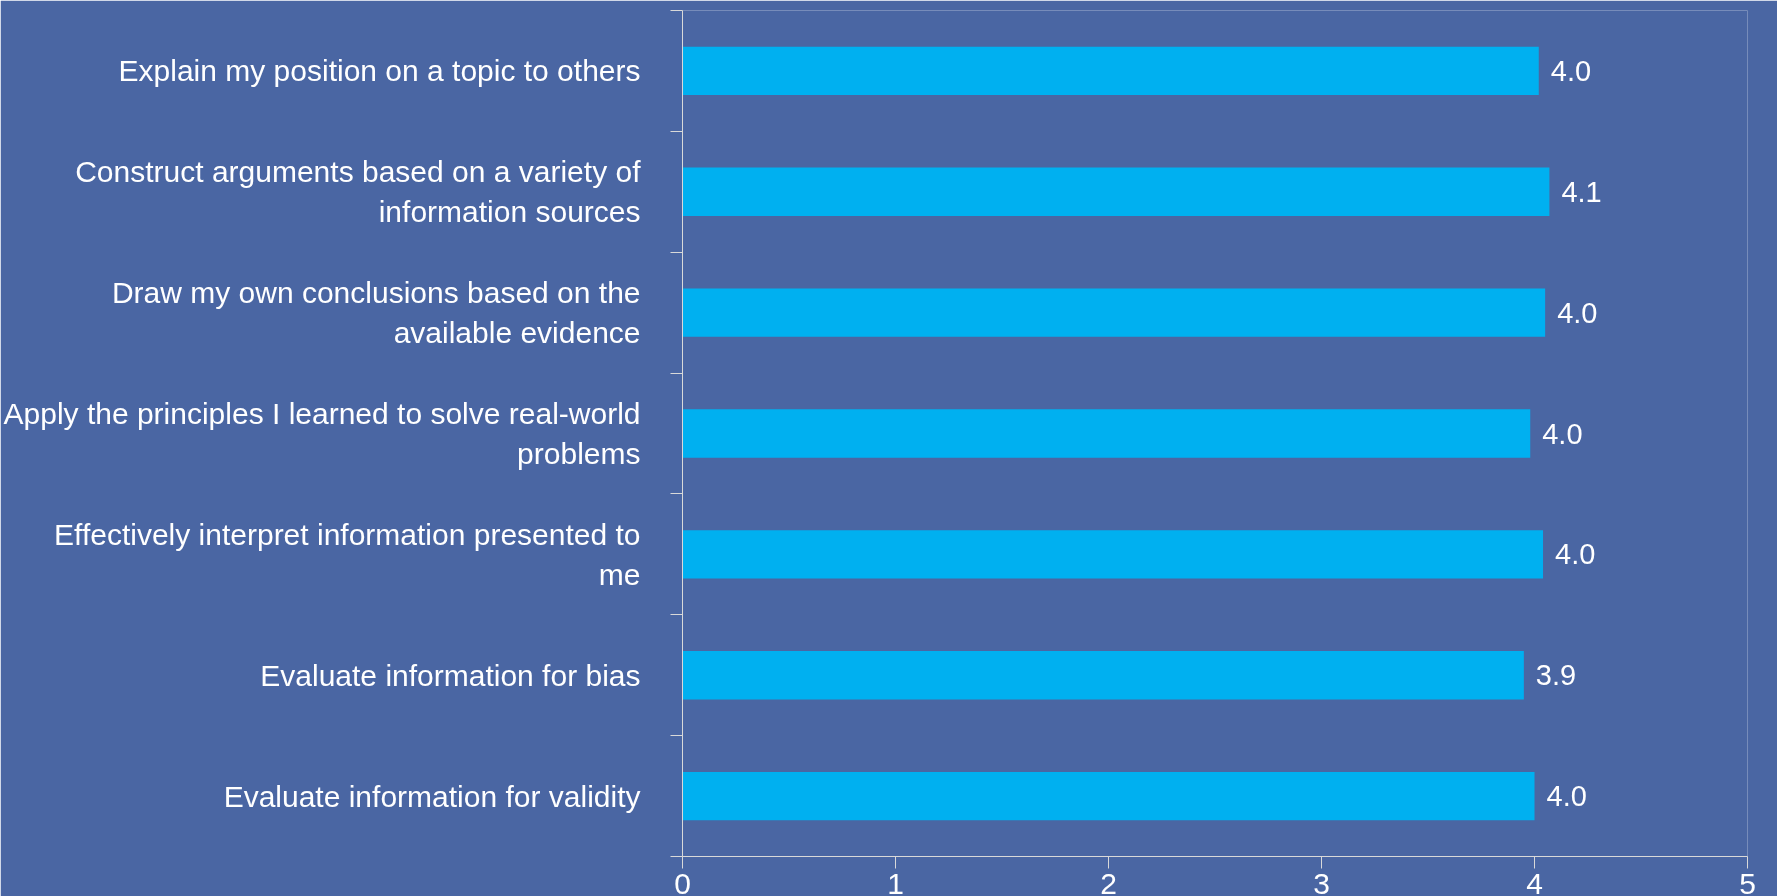  I want to click on y-tick-label: Effectively interpret information presented to me, so click(347, 554).